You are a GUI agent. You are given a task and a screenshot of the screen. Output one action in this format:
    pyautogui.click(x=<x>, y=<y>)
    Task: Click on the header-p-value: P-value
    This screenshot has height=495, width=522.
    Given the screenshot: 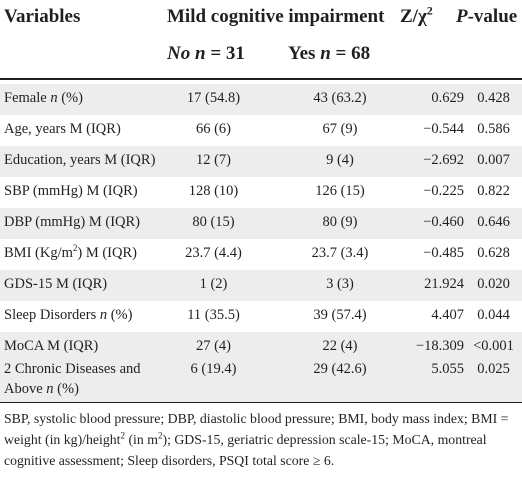 What is the action you would take?
    pyautogui.click(x=487, y=16)
    